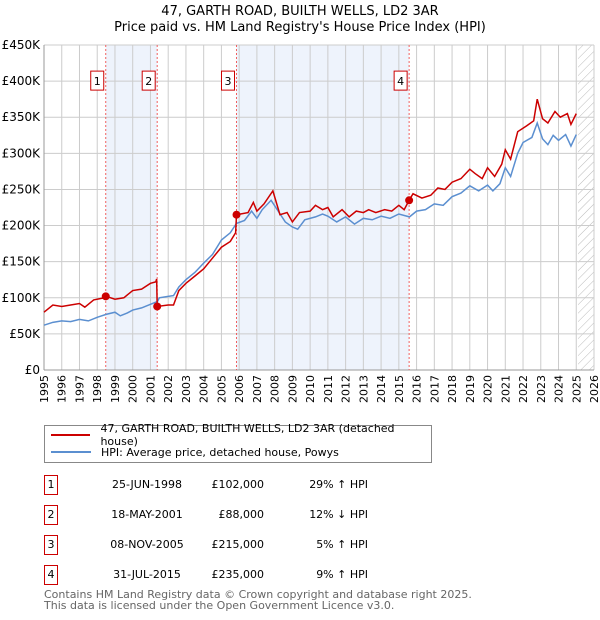 This screenshot has width=600, height=620. Describe the element at coordinates (238, 484) in the screenshot. I see `sale-price: £102,000` at that location.